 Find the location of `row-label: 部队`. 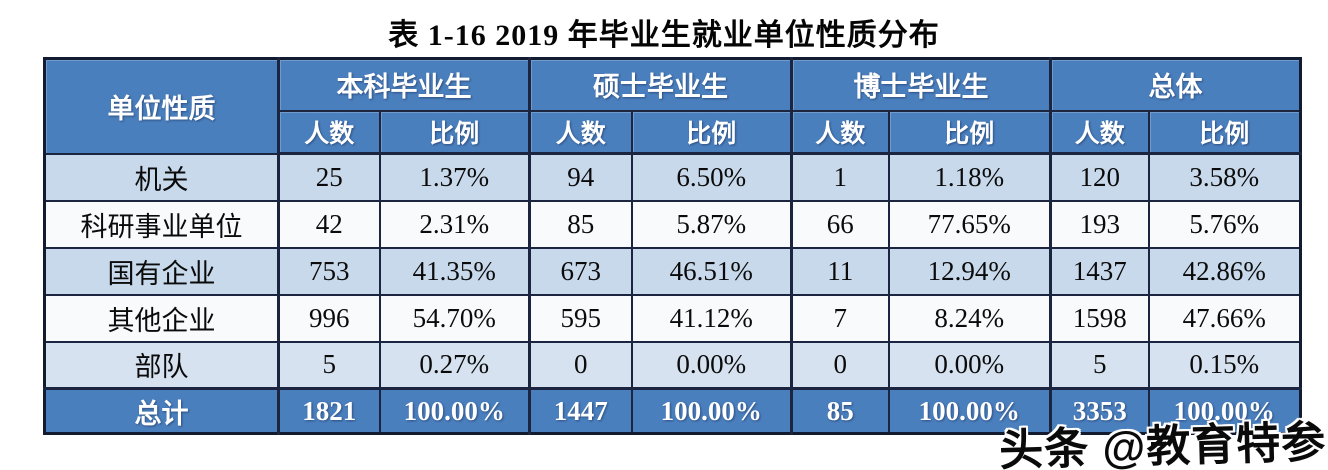

row-label: 部队 is located at coordinates (161, 365).